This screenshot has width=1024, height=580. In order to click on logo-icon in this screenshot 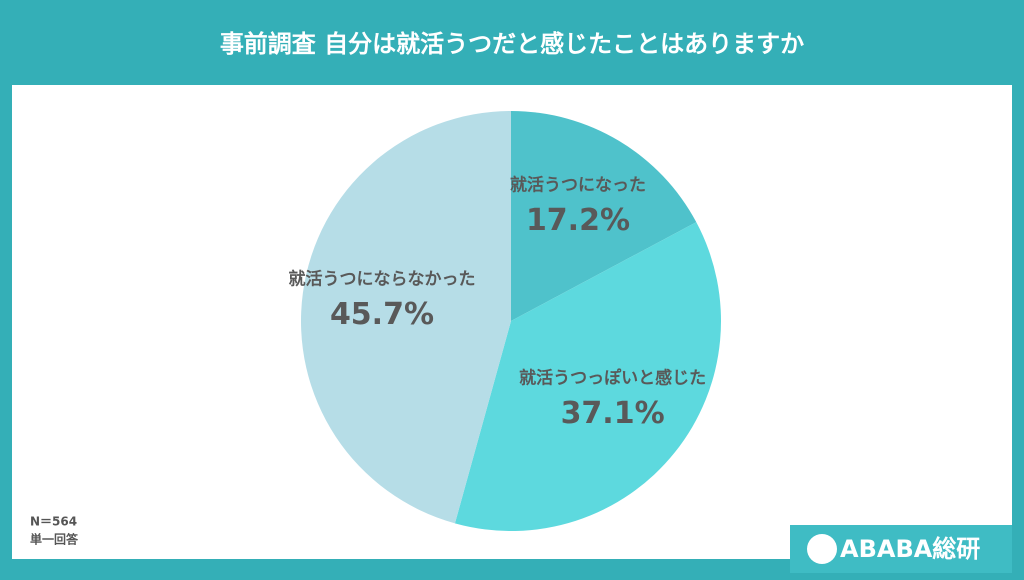, I will do `click(822, 549)`.